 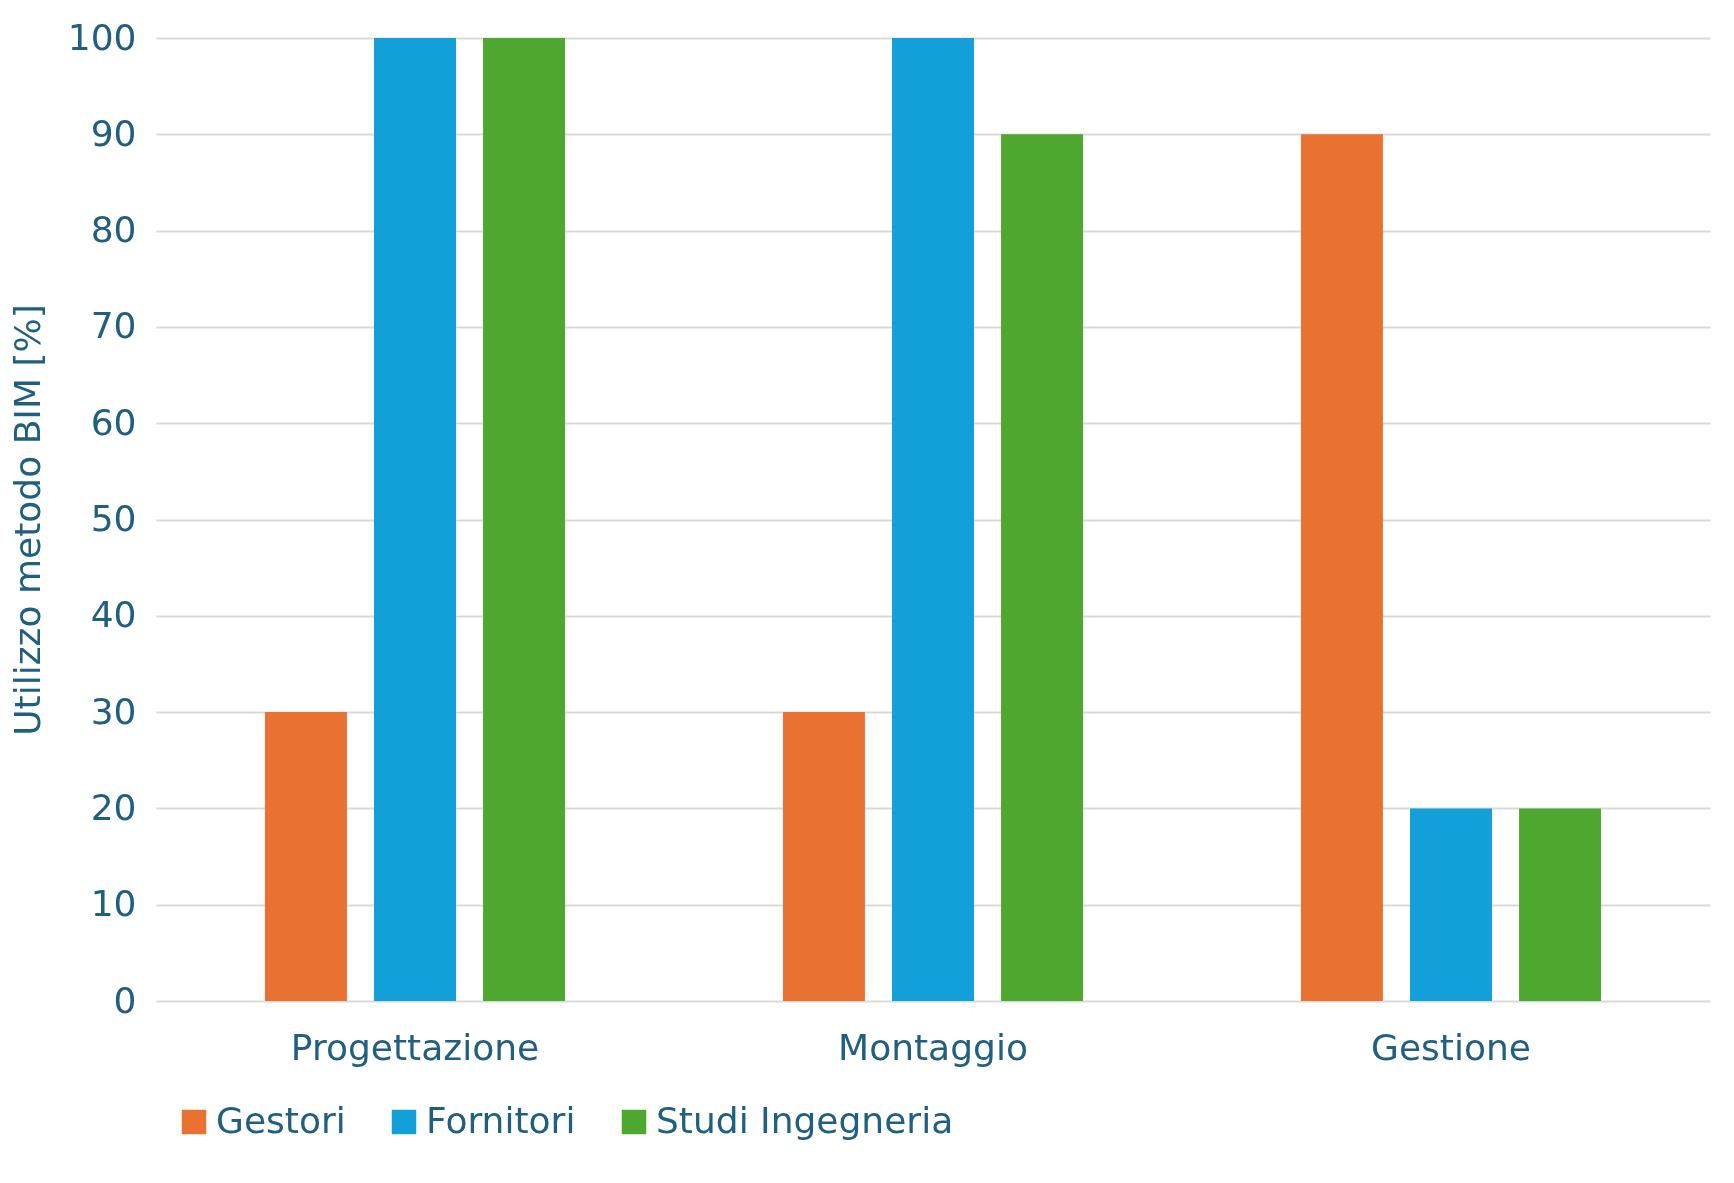 I want to click on y-tick-label: 30, so click(x=113, y=711).